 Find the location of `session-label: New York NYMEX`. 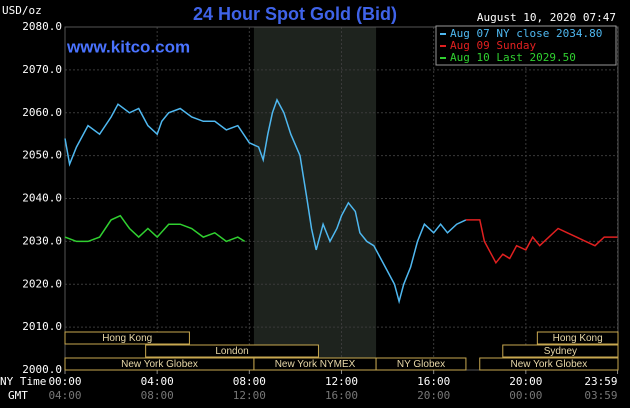

session-label: New York NYMEX is located at coordinates (315, 364).